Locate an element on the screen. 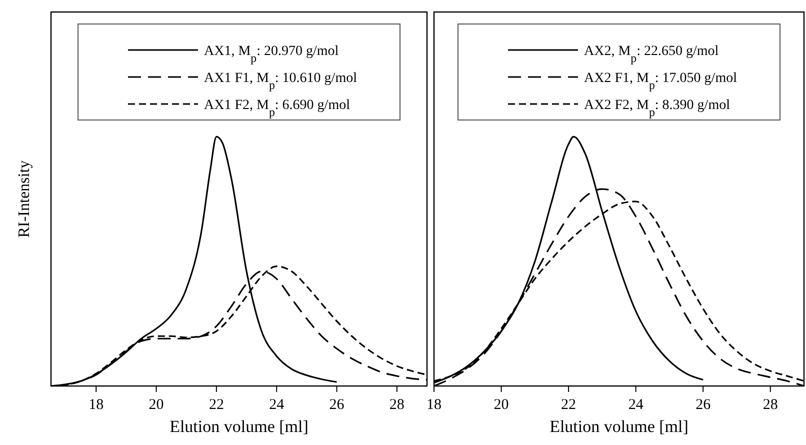 This screenshot has width=806, height=445. legend-label: AX2 F2, M$_{p}$: 8.390 g/mol is located at coordinates (657, 108).